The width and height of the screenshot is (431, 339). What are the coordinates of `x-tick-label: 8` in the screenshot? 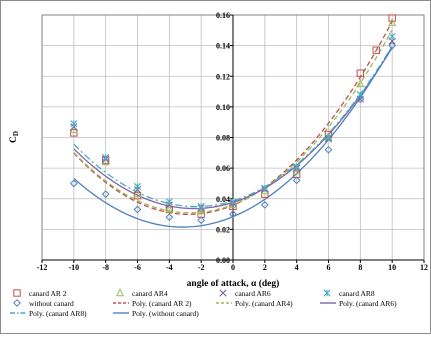 It's located at (360, 267).